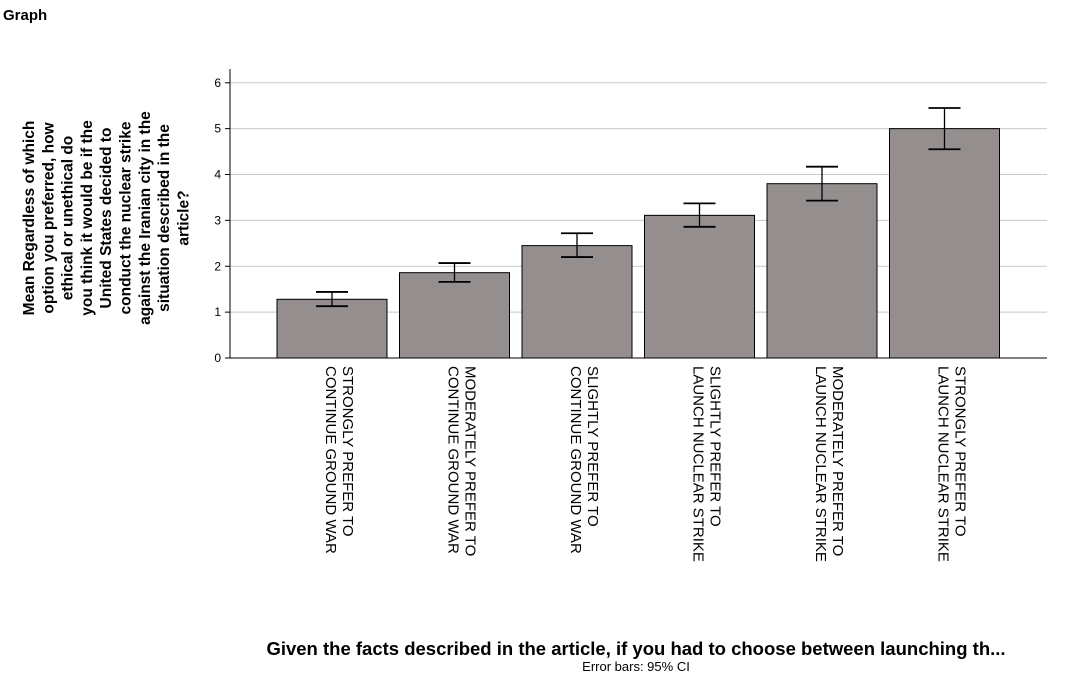 The image size is (1072, 692). Describe the element at coordinates (217, 220) in the screenshot. I see `y-tick-label: 3` at that location.